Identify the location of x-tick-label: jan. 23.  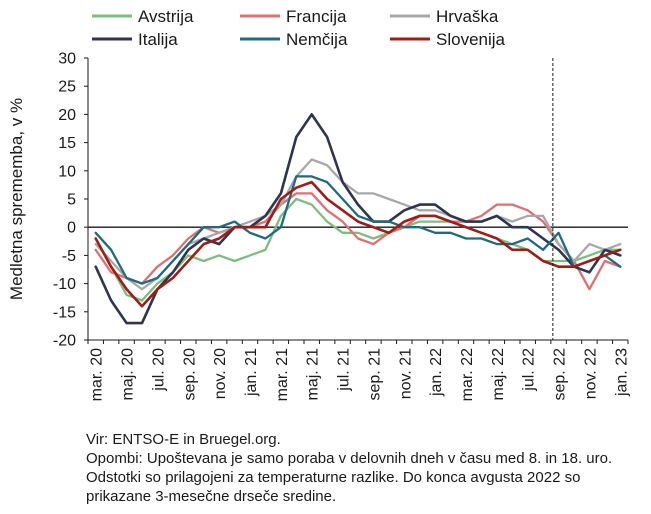
(621, 372).